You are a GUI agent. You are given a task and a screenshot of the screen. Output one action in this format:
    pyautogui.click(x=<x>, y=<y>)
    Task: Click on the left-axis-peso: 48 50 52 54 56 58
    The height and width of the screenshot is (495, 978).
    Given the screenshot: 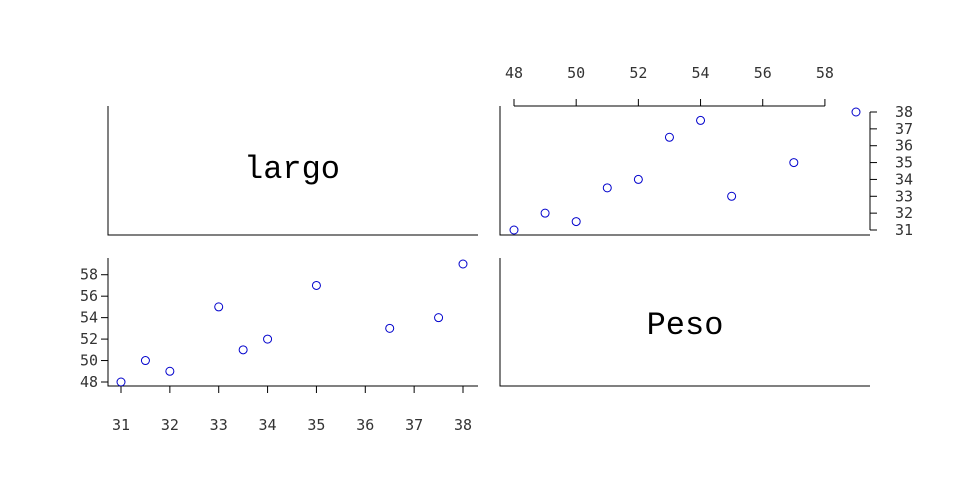 What is the action you would take?
    pyautogui.click(x=94, y=328)
    